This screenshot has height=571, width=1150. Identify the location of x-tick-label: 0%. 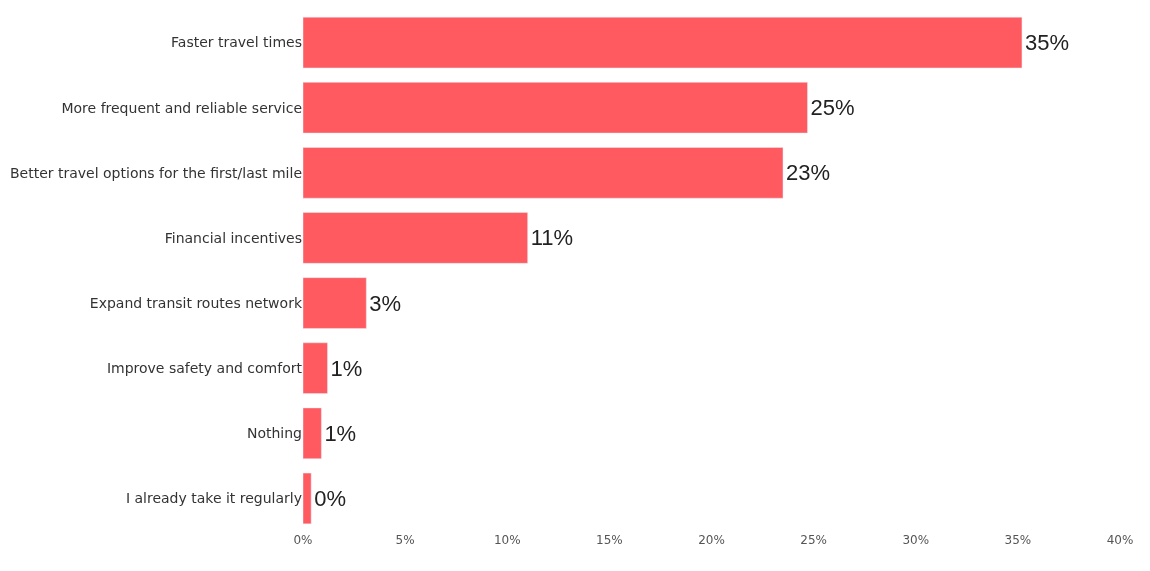
(303, 540).